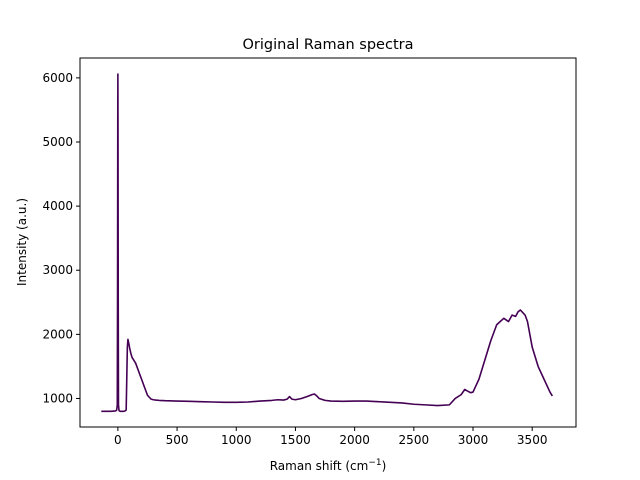 The image size is (640, 480). Describe the element at coordinates (22, 242) in the screenshot. I see `y-axis-label: Intensity (a.u.)` at that location.